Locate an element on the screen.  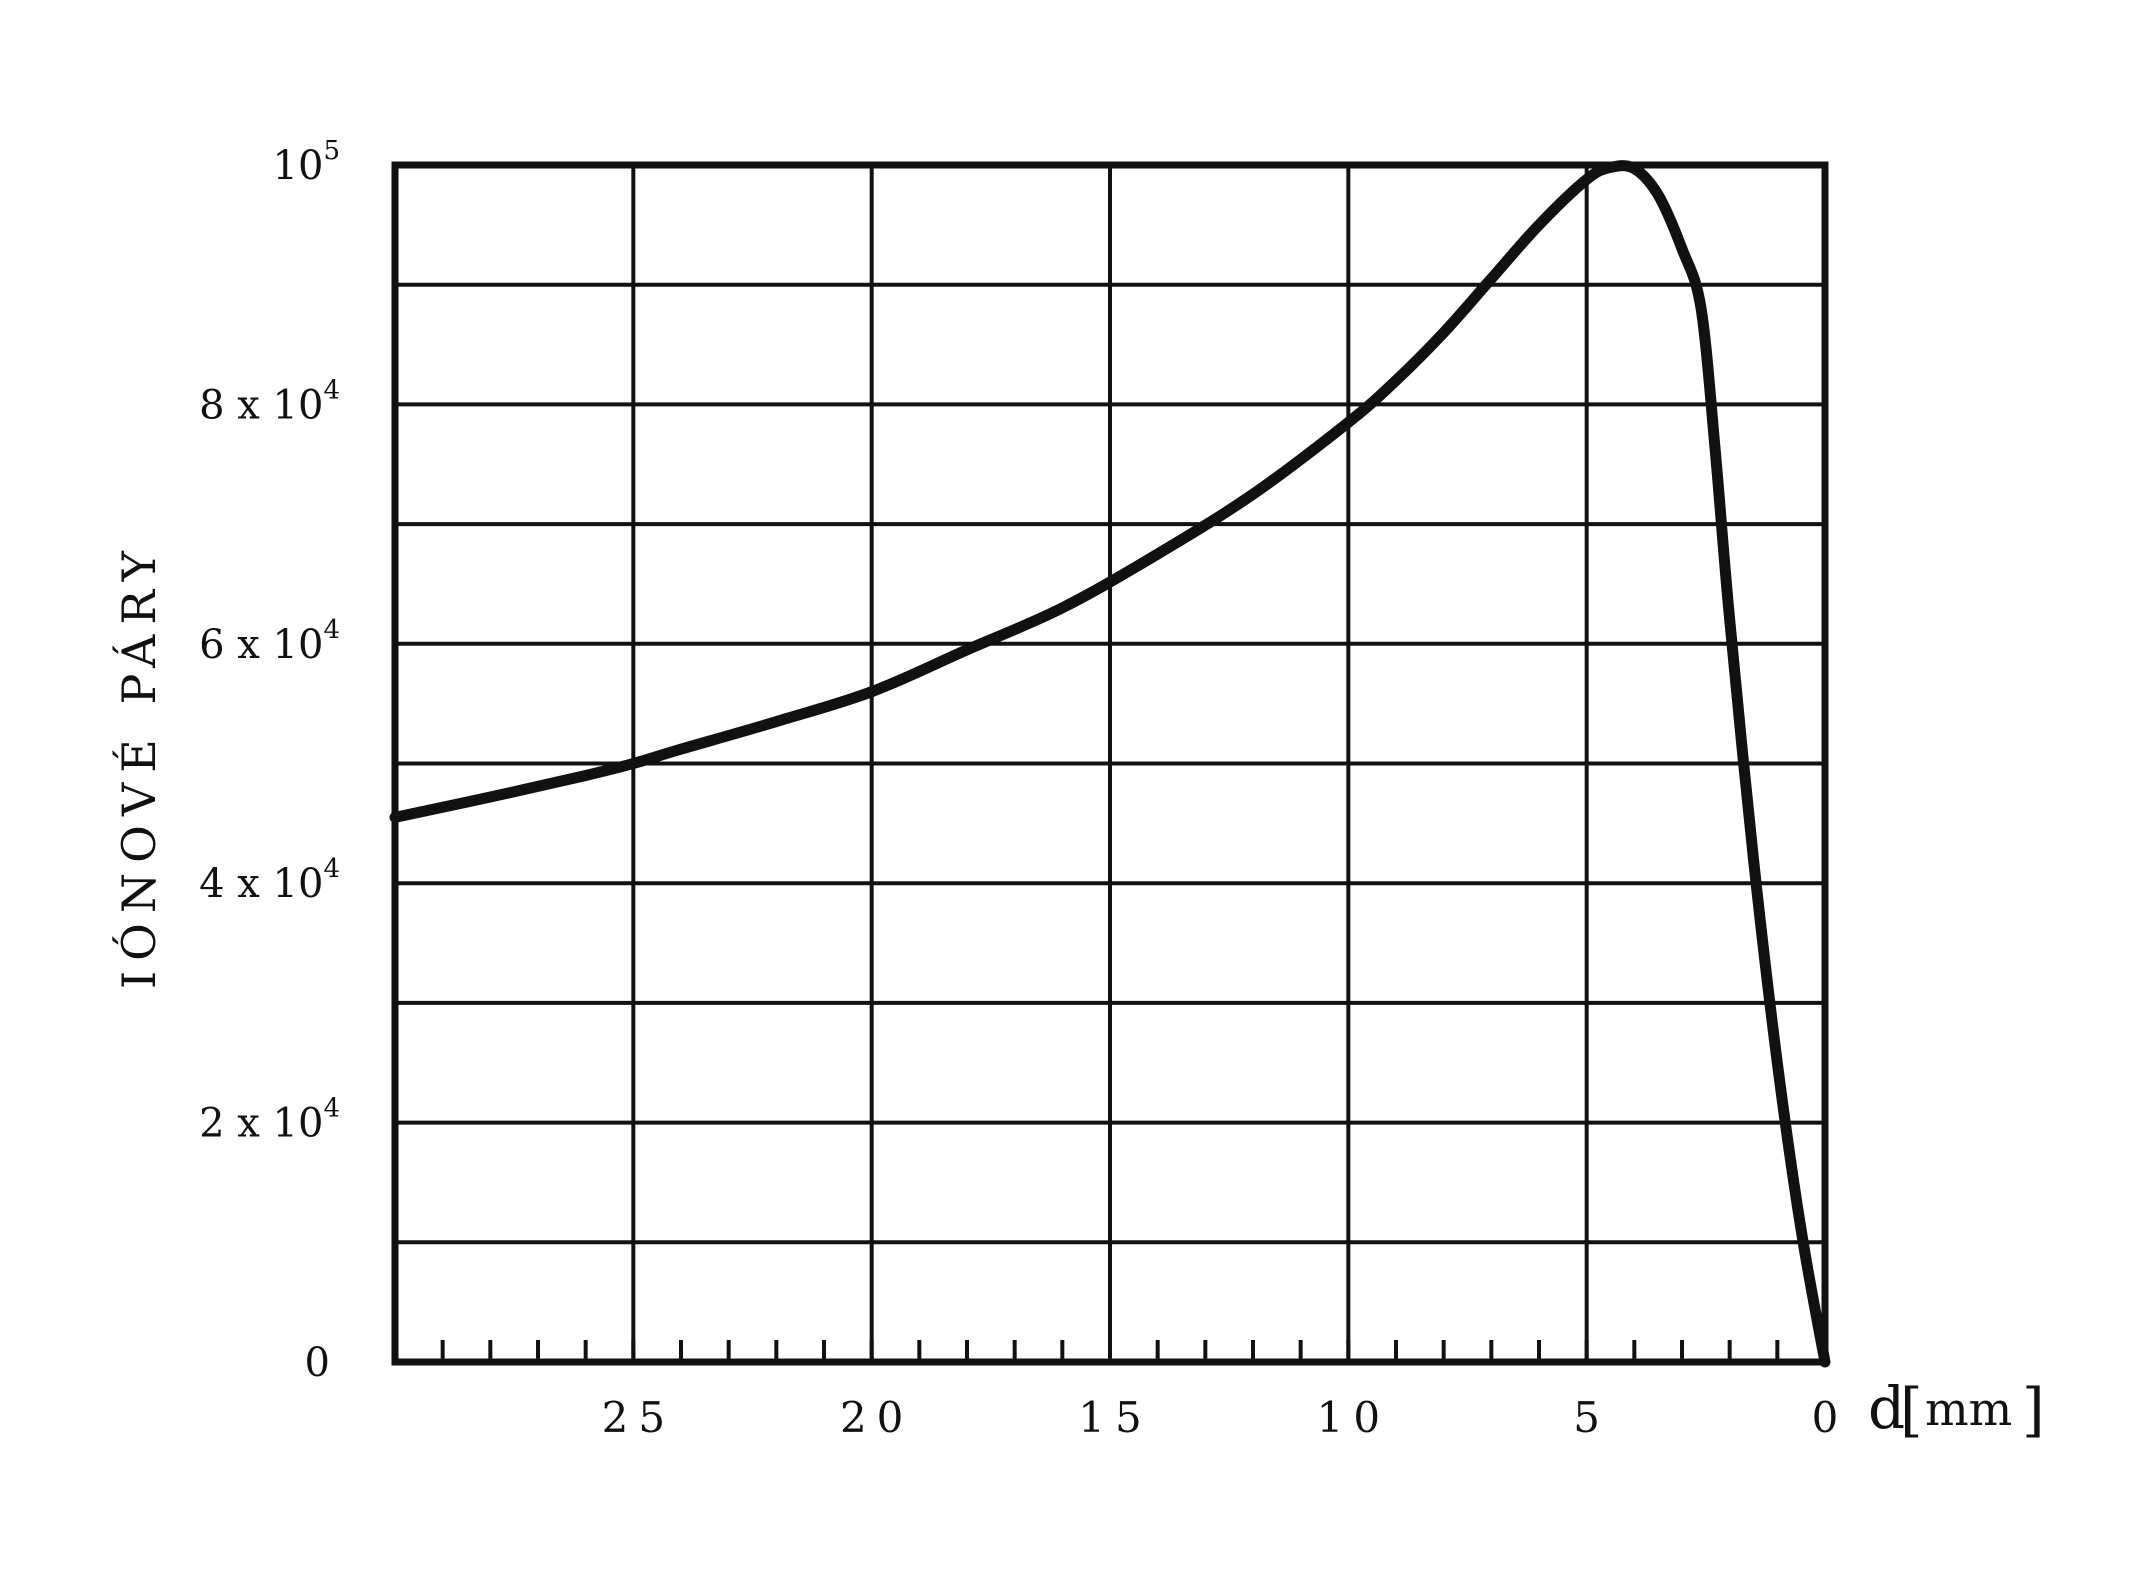
y-tick-label: 105 is located at coordinates (306, 162).